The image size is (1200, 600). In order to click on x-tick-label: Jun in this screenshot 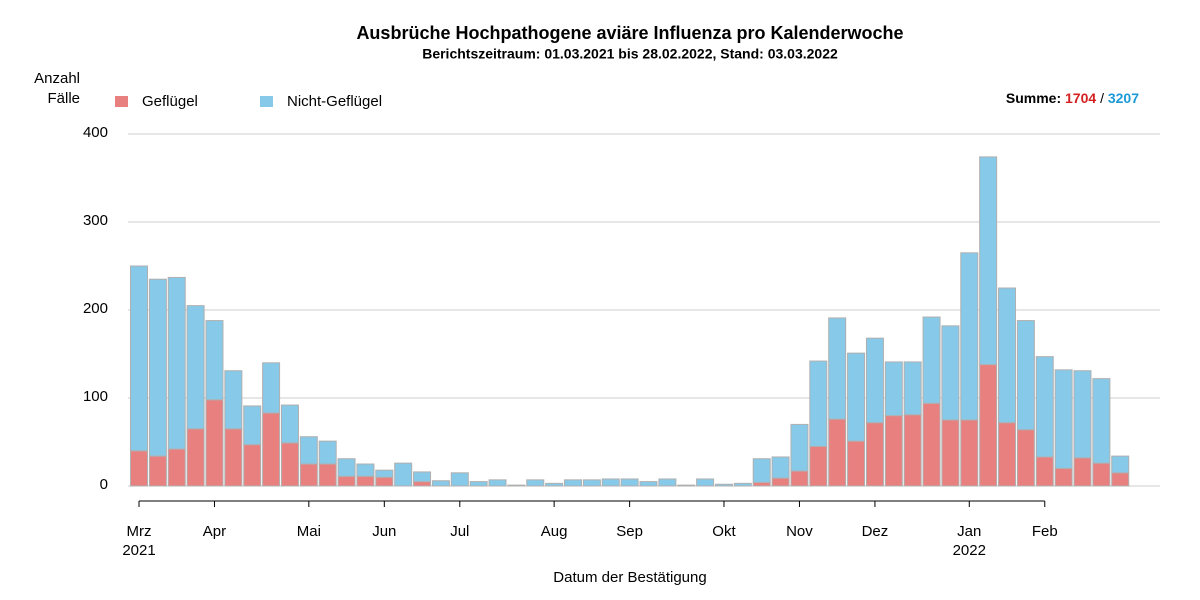, I will do `click(384, 531)`.